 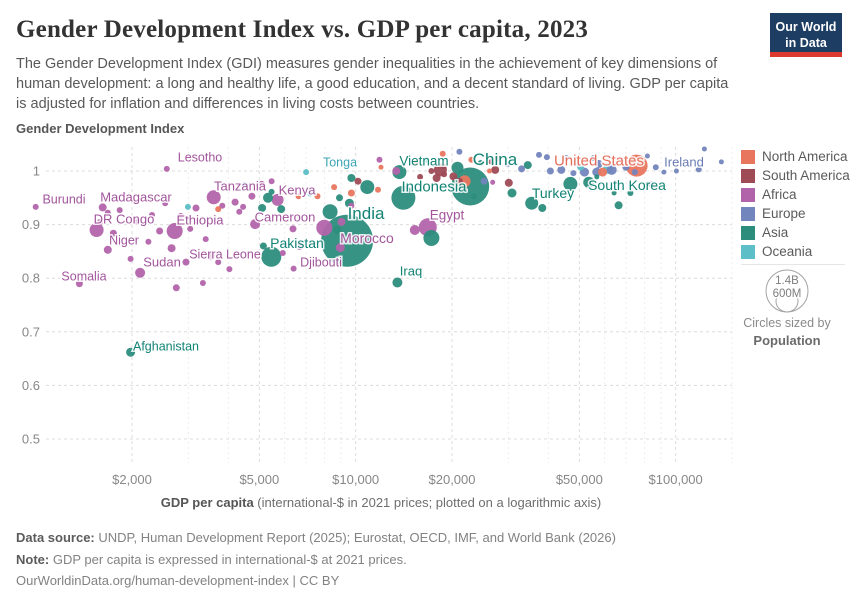 I want to click on legend-item-asia: Asia, so click(x=795, y=232).